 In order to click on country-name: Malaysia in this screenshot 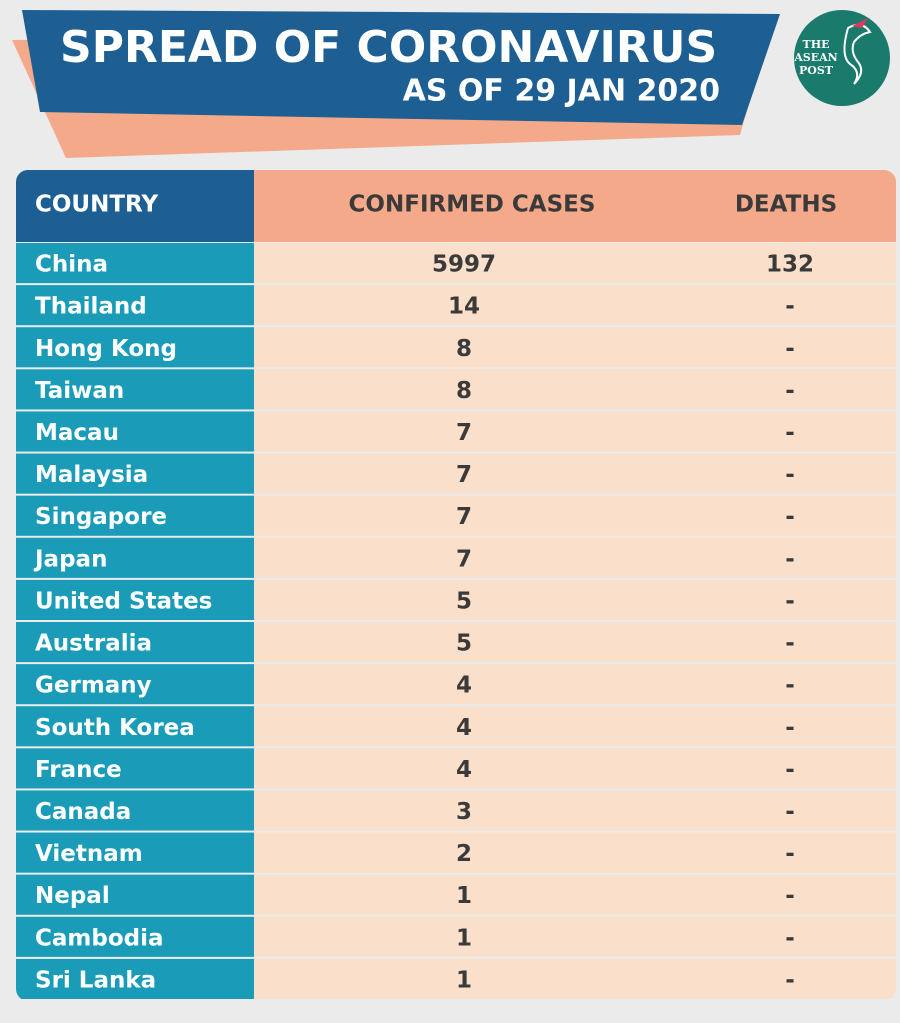, I will do `click(91, 475)`.